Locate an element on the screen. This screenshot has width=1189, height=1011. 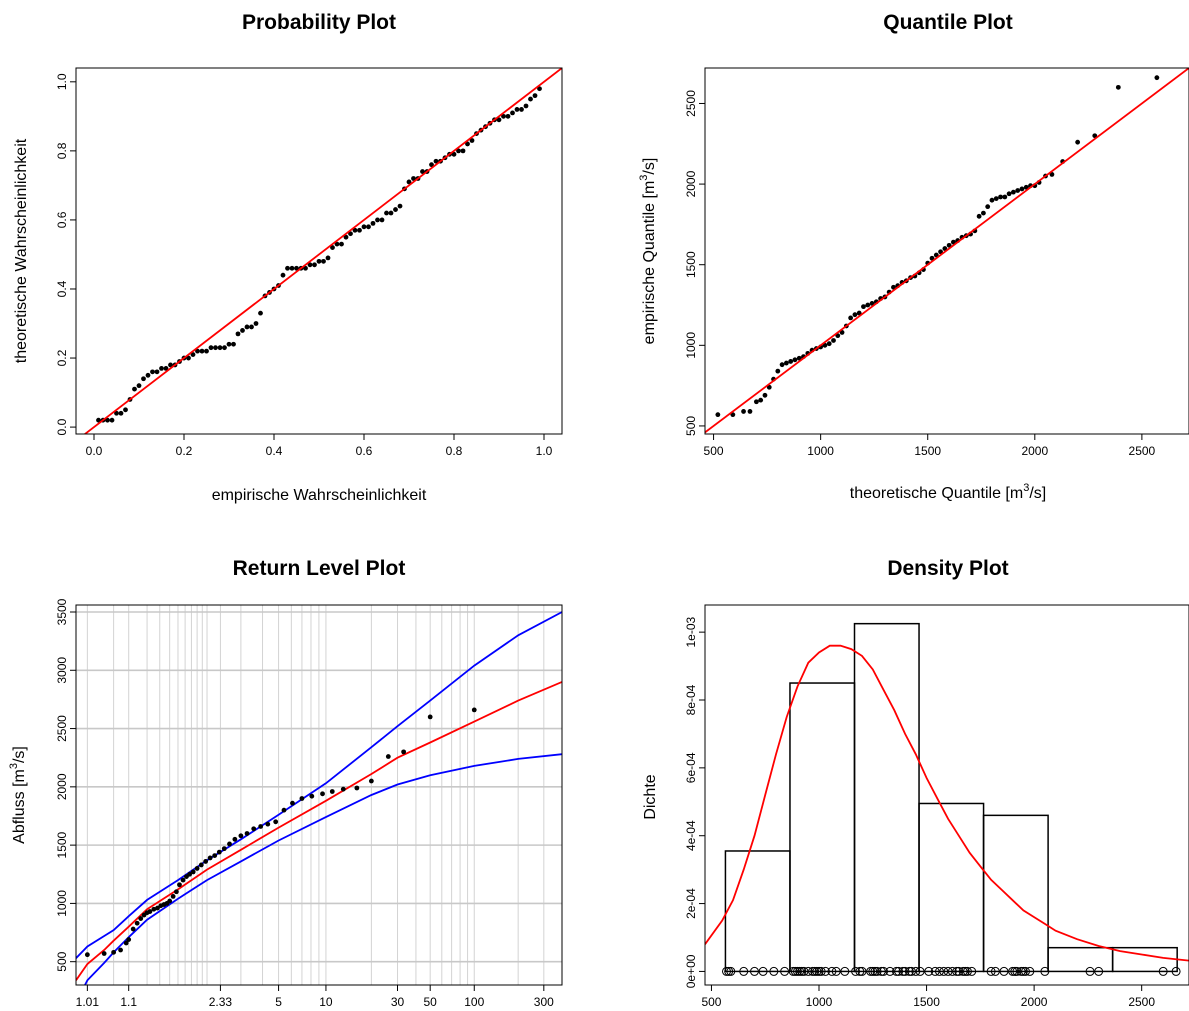
probability-plot-xtick-label-1: 0.2 is located at coordinates (184, 451).